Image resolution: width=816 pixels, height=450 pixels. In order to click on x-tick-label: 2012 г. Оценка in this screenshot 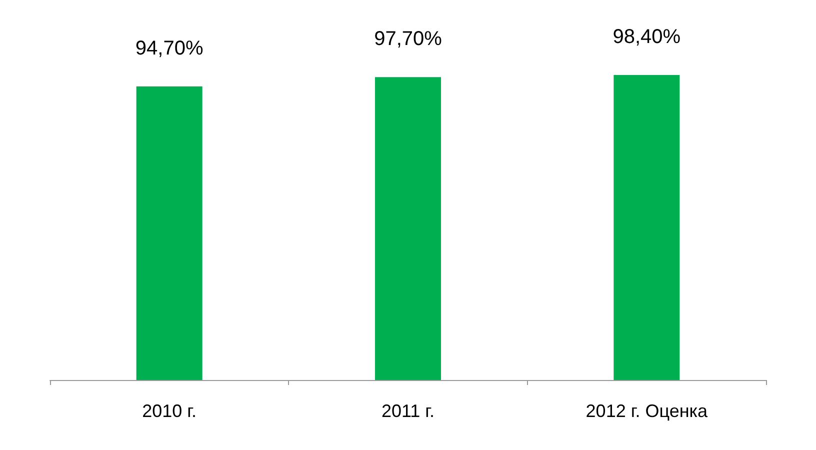, I will do `click(647, 411)`.